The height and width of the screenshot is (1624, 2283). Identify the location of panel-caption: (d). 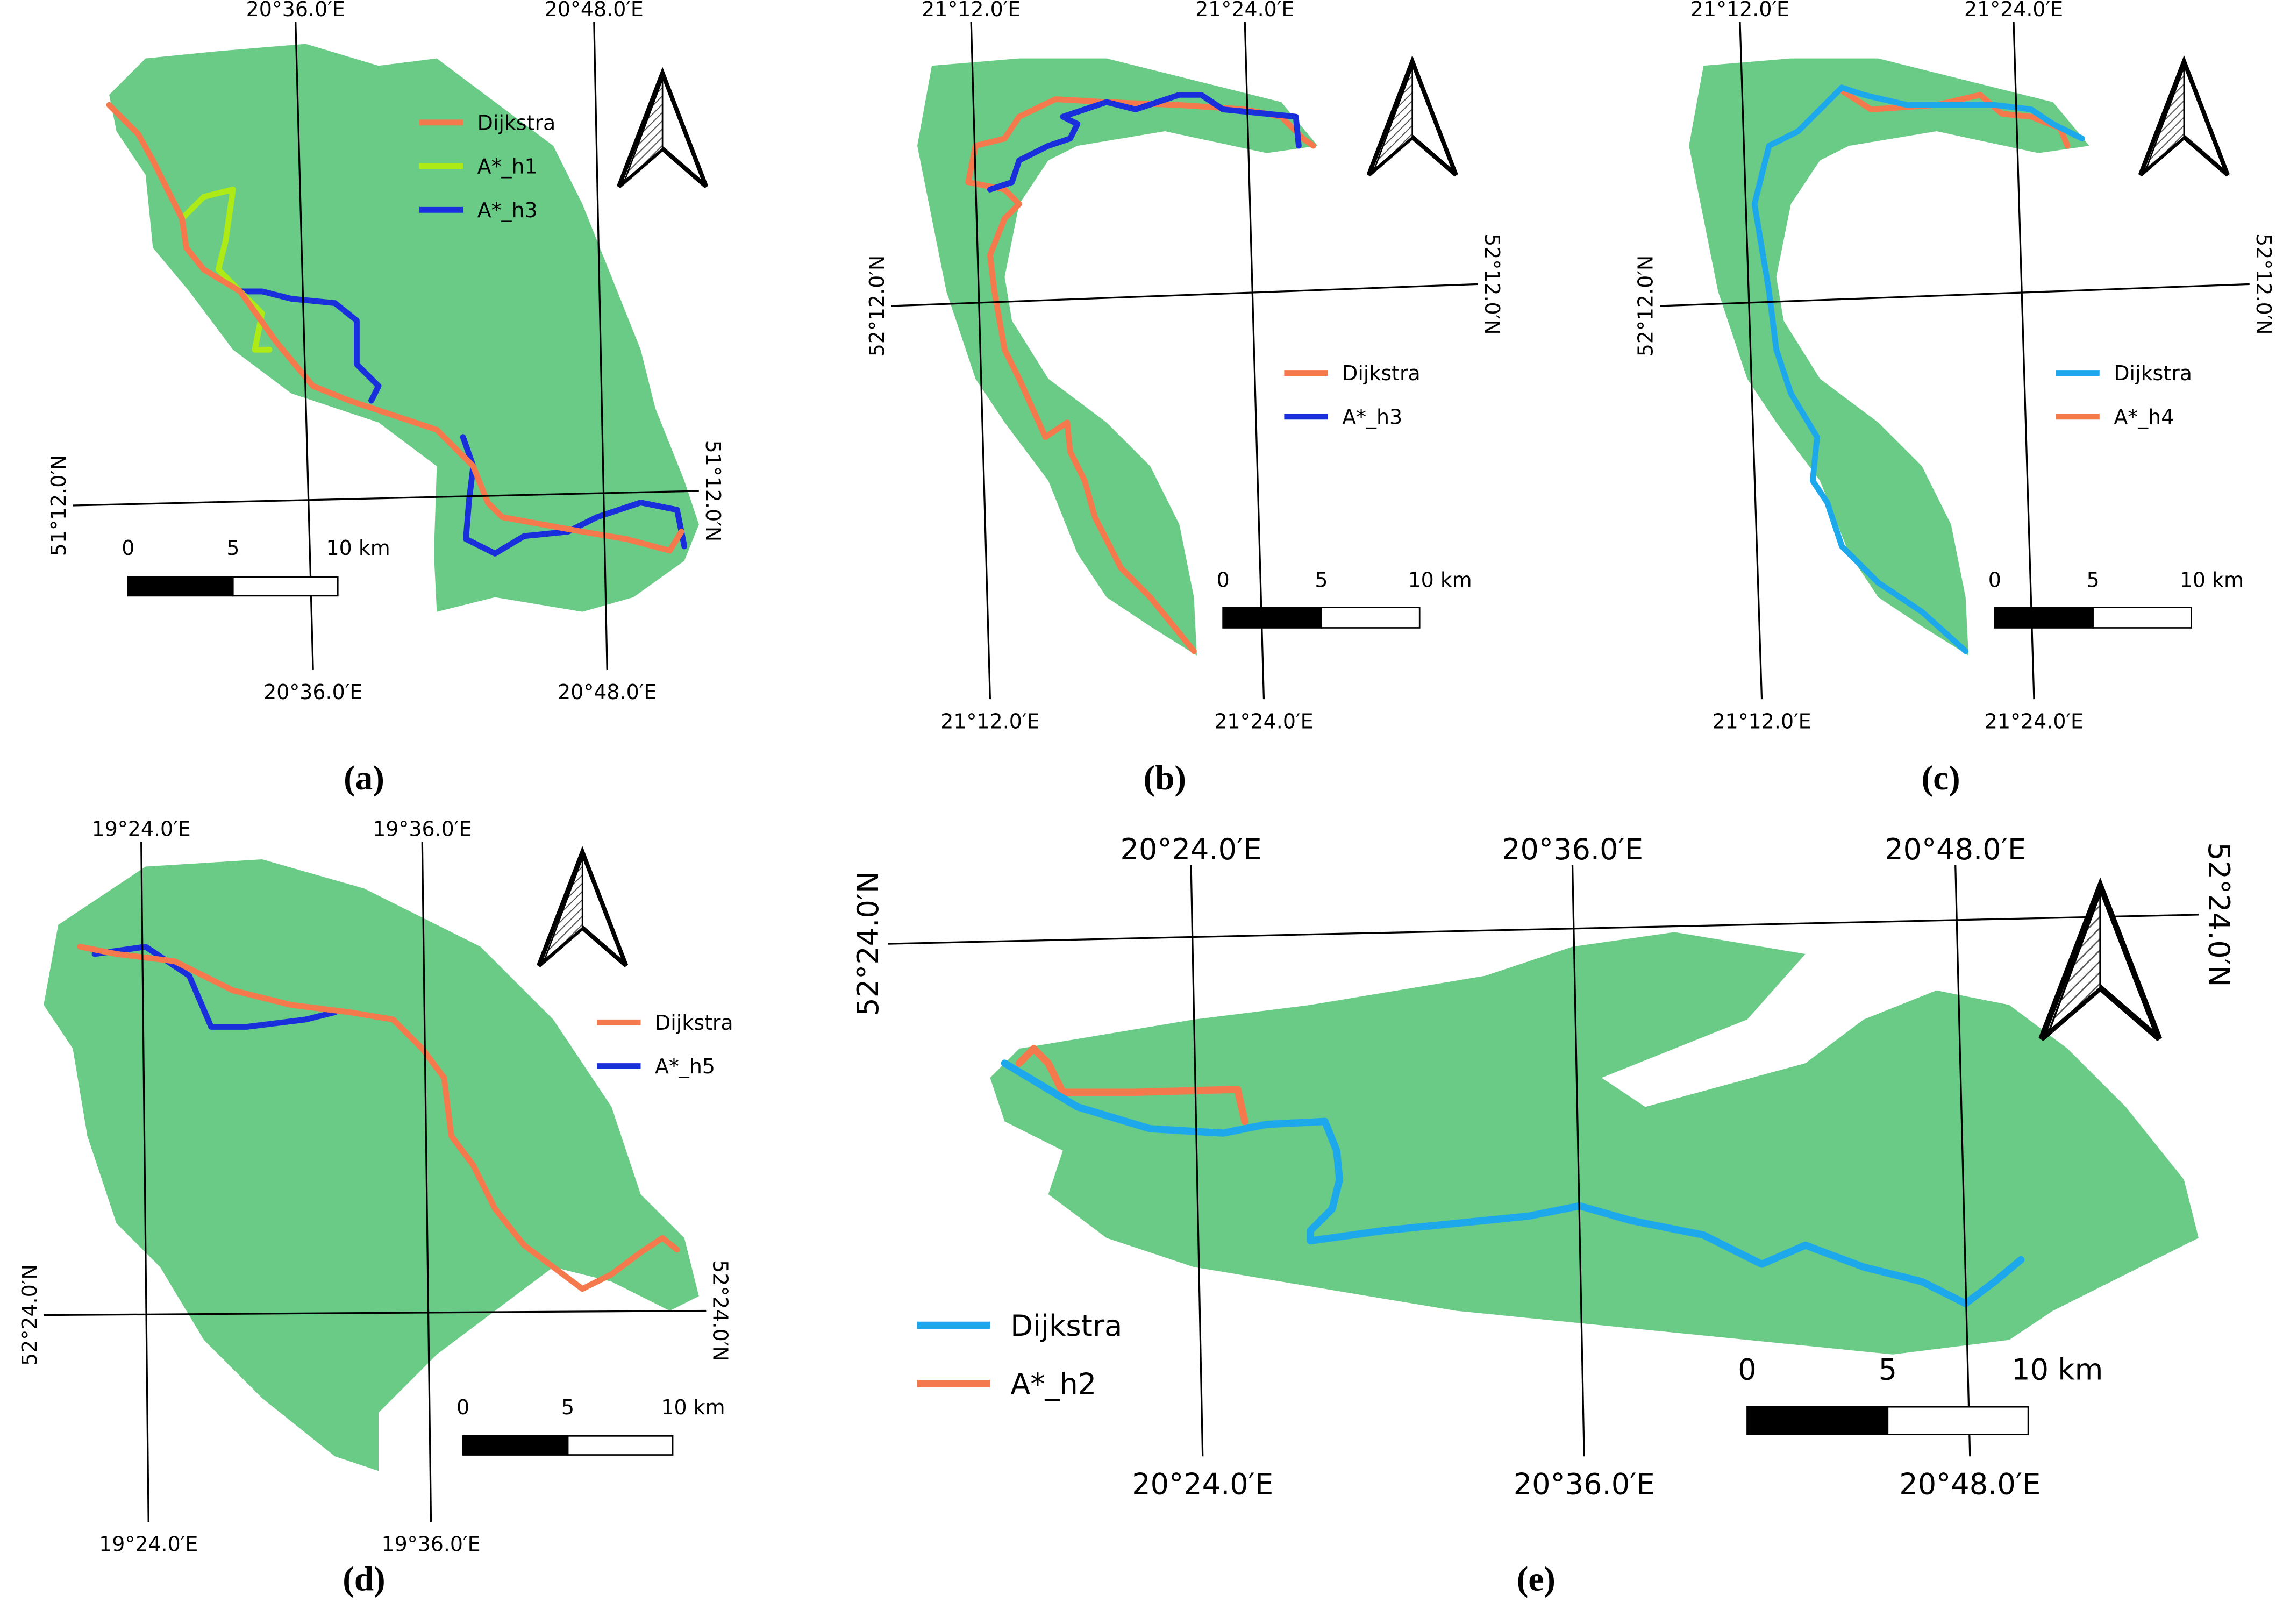
(364, 1578).